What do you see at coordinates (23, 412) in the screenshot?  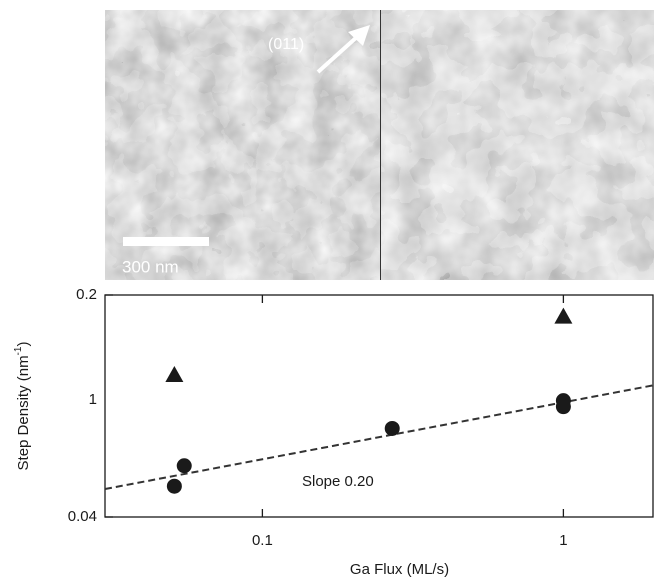 I see `y-axis-title-main: Step Density (nm` at bounding box center [23, 412].